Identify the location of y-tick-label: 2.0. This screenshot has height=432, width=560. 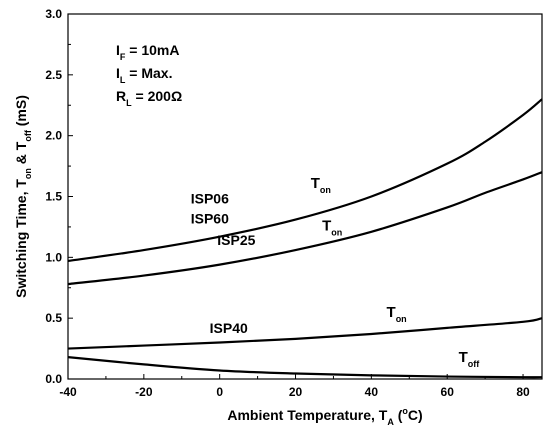
(53, 136).